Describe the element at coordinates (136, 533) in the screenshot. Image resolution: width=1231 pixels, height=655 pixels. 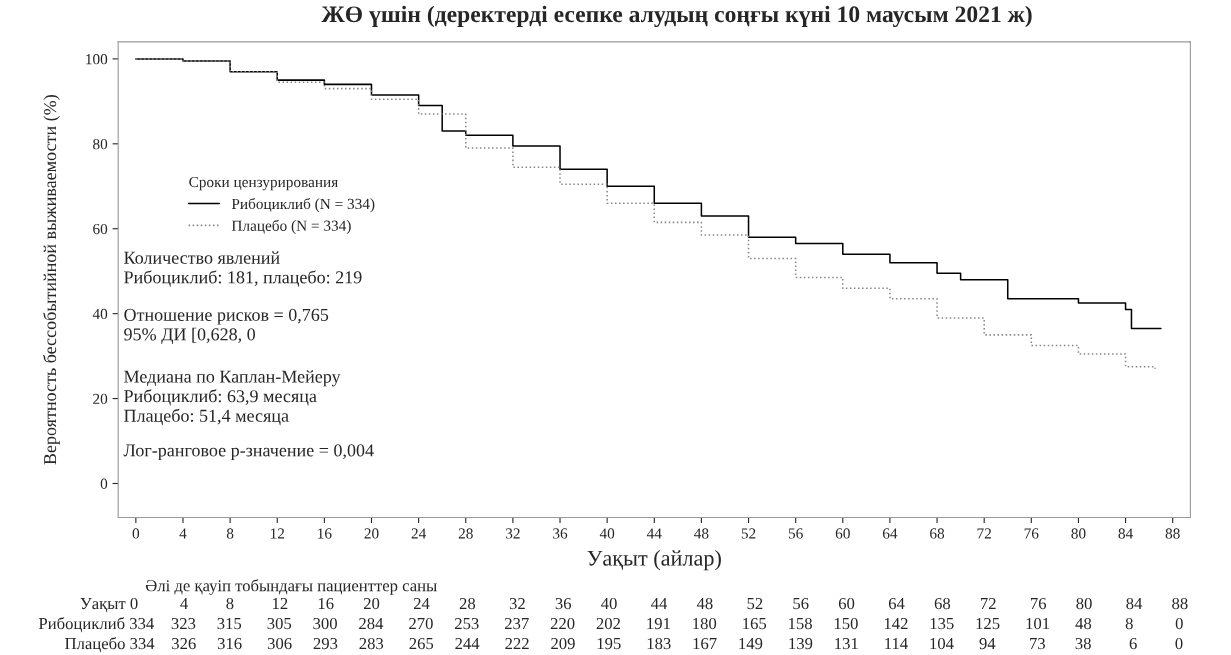
I see `x-tick-label: 0` at that location.